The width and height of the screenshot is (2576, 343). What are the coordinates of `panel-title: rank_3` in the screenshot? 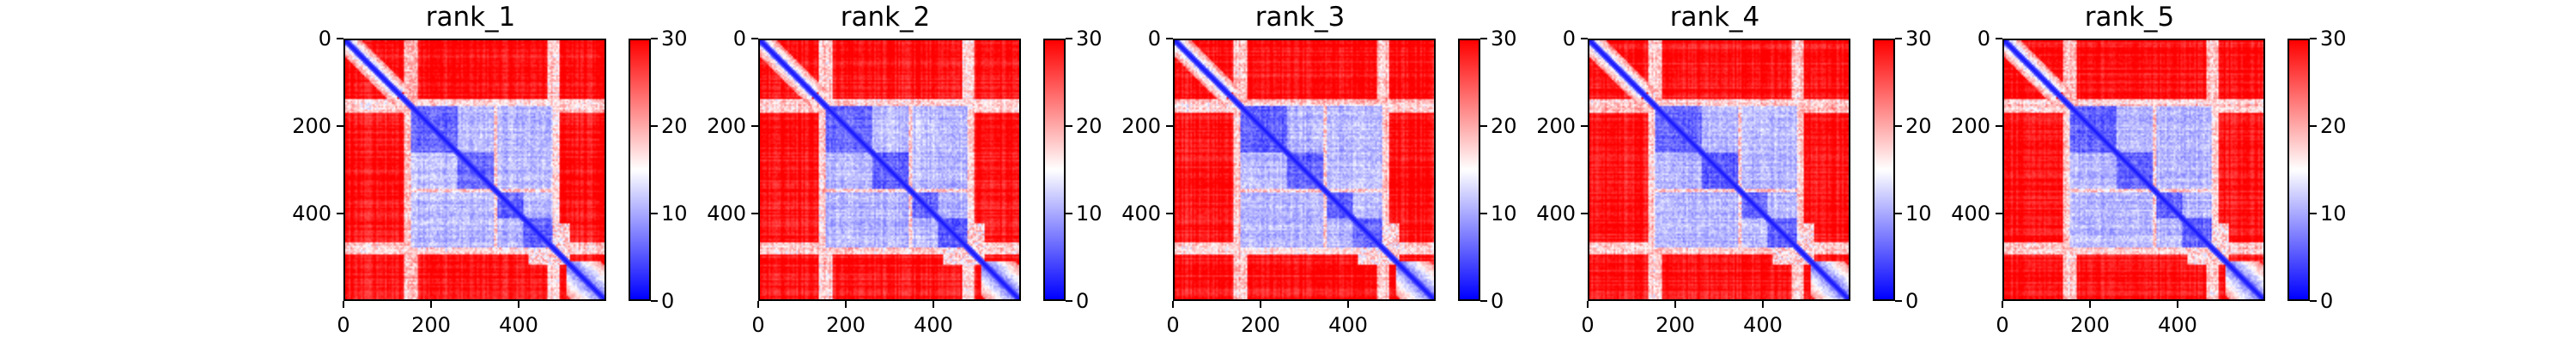 It's located at (1301, 17).